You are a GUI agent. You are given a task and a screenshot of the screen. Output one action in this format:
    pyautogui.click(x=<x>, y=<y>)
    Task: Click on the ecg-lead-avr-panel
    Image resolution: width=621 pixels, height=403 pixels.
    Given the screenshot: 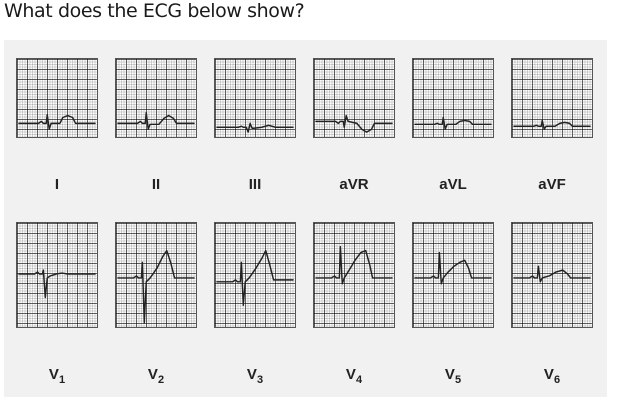 What is the action you would take?
    pyautogui.click(x=354, y=98)
    